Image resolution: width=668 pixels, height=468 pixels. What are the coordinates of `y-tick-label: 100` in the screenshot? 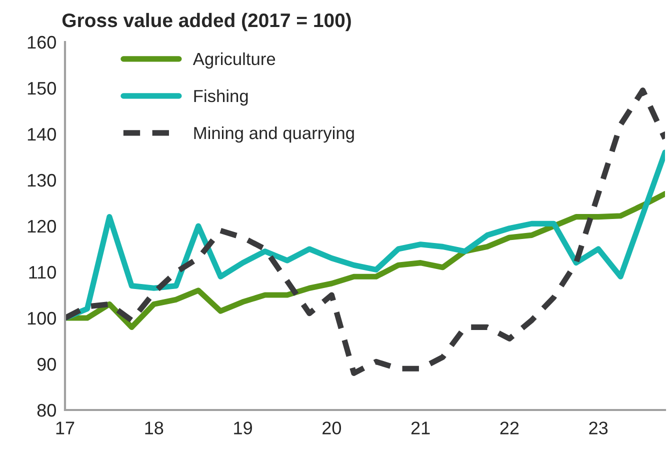 It's located at (42, 318).